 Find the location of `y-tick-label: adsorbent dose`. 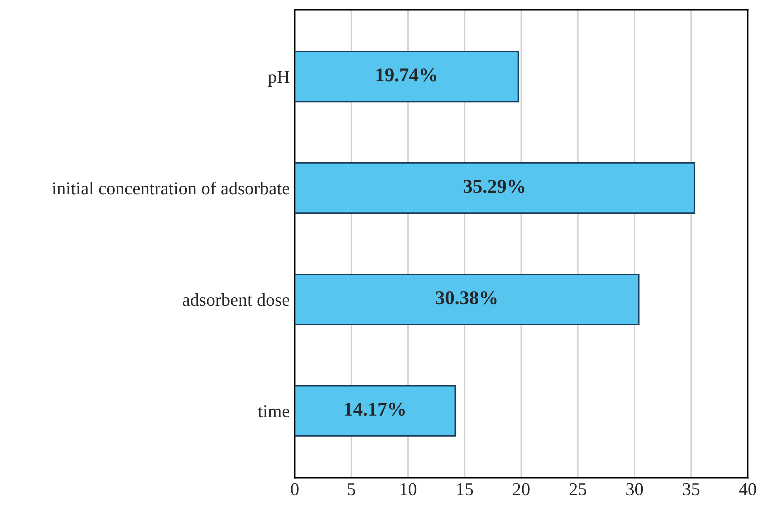

y-tick-label: adsorbent dose is located at coordinates (236, 299).